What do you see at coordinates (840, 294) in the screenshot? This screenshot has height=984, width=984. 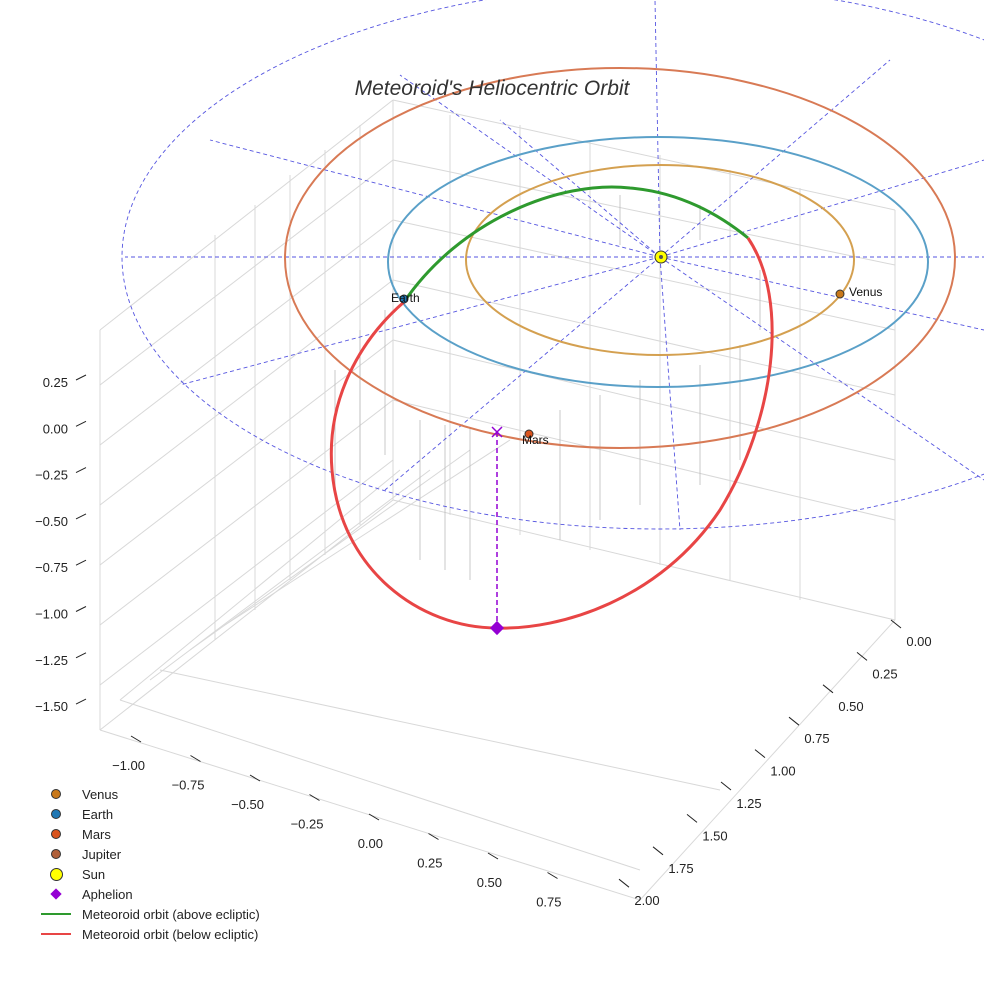 I see `venus-marker` at bounding box center [840, 294].